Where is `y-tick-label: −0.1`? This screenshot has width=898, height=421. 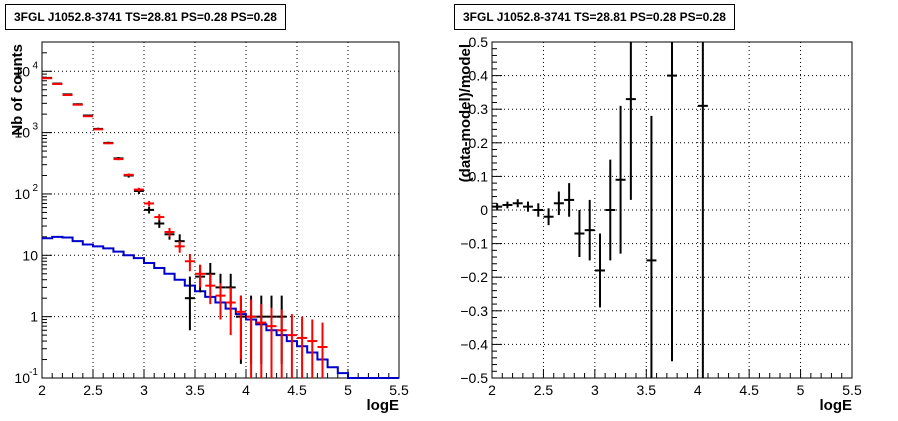
y-tick-label: −0.1 is located at coordinates (474, 244).